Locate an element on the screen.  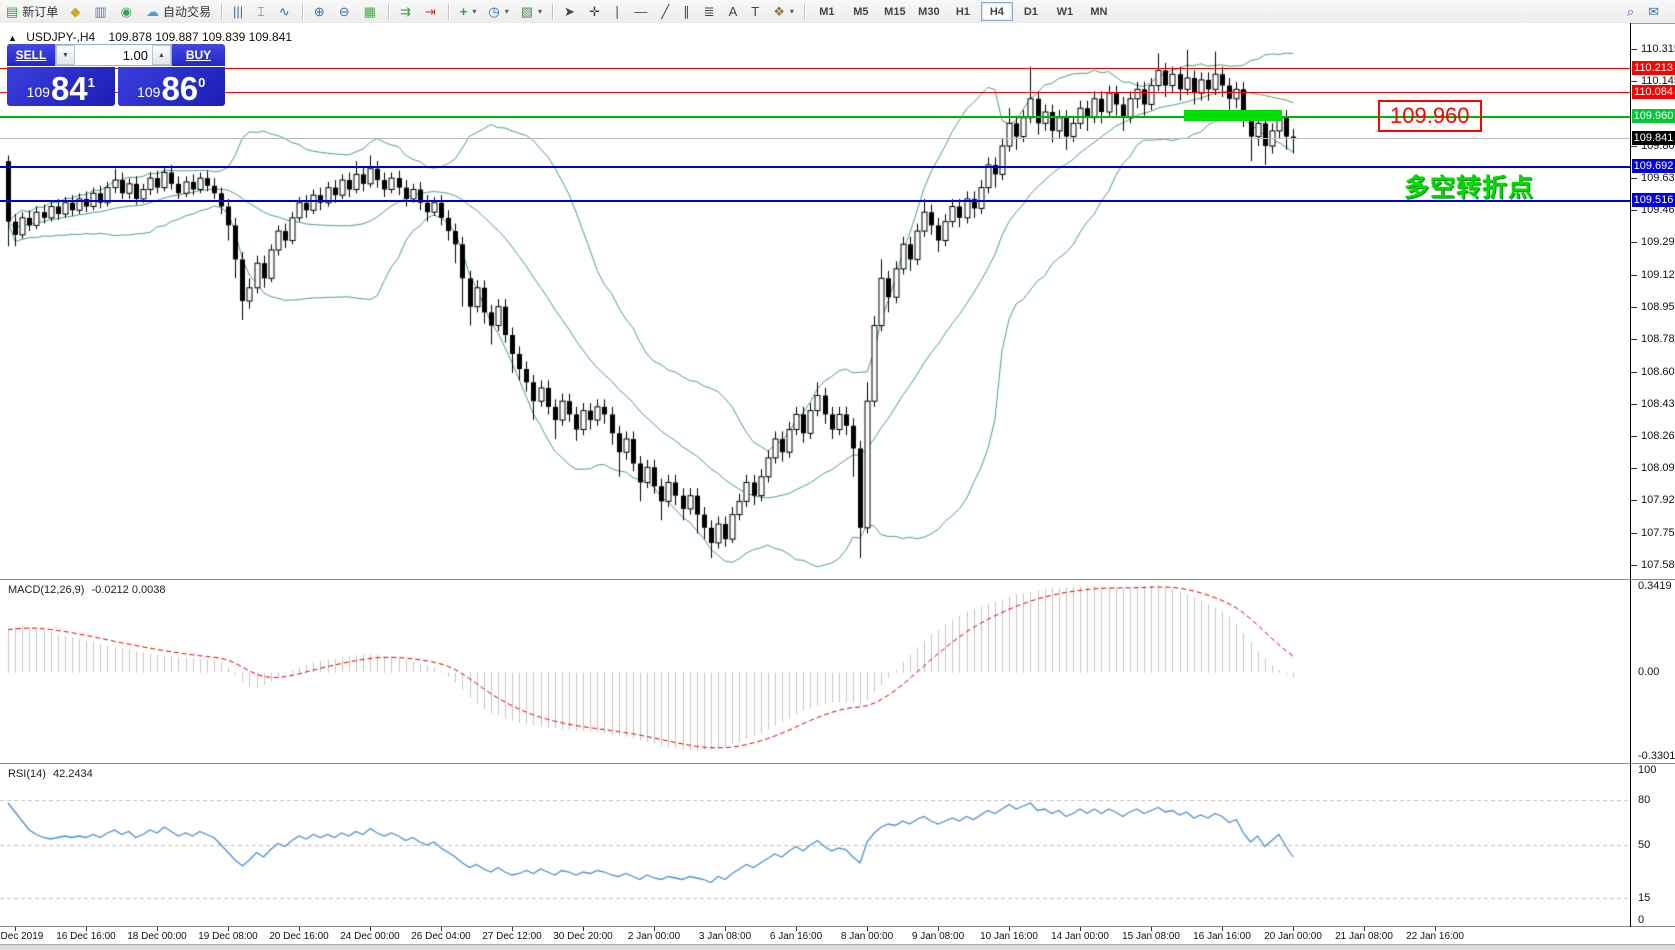
zoom-out-button: ⊖ is located at coordinates (345, 11).